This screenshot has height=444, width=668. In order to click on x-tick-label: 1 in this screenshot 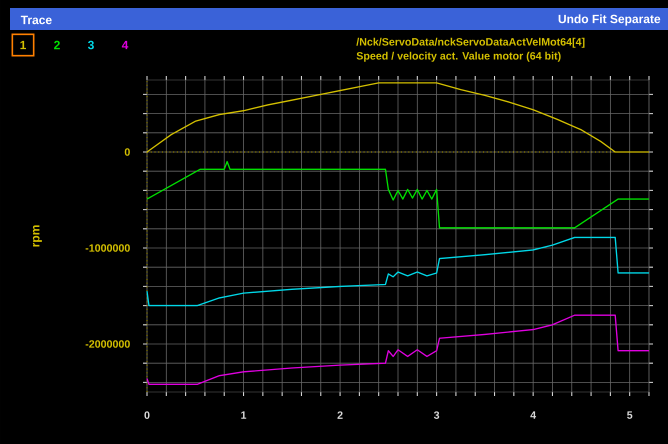, I will do `click(243, 415)`.